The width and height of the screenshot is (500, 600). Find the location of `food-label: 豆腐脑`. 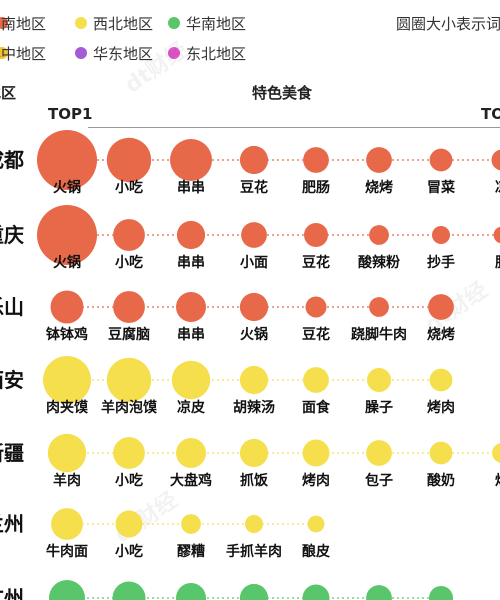

food-label: 豆腐脑 is located at coordinates (129, 334).